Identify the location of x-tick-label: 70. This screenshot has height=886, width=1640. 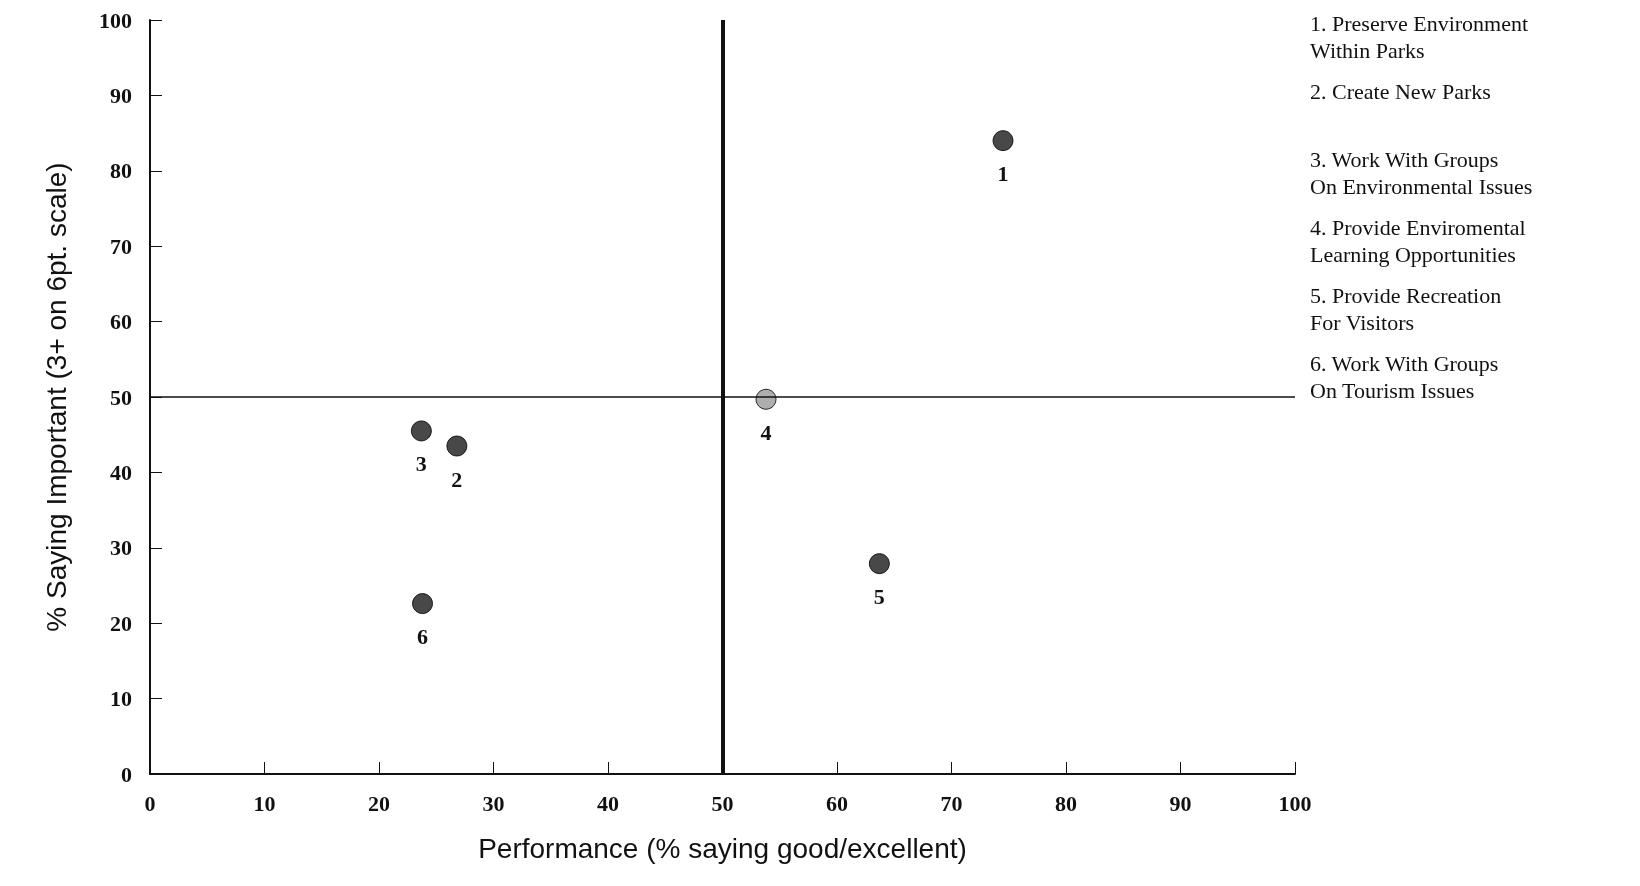
(951, 803).